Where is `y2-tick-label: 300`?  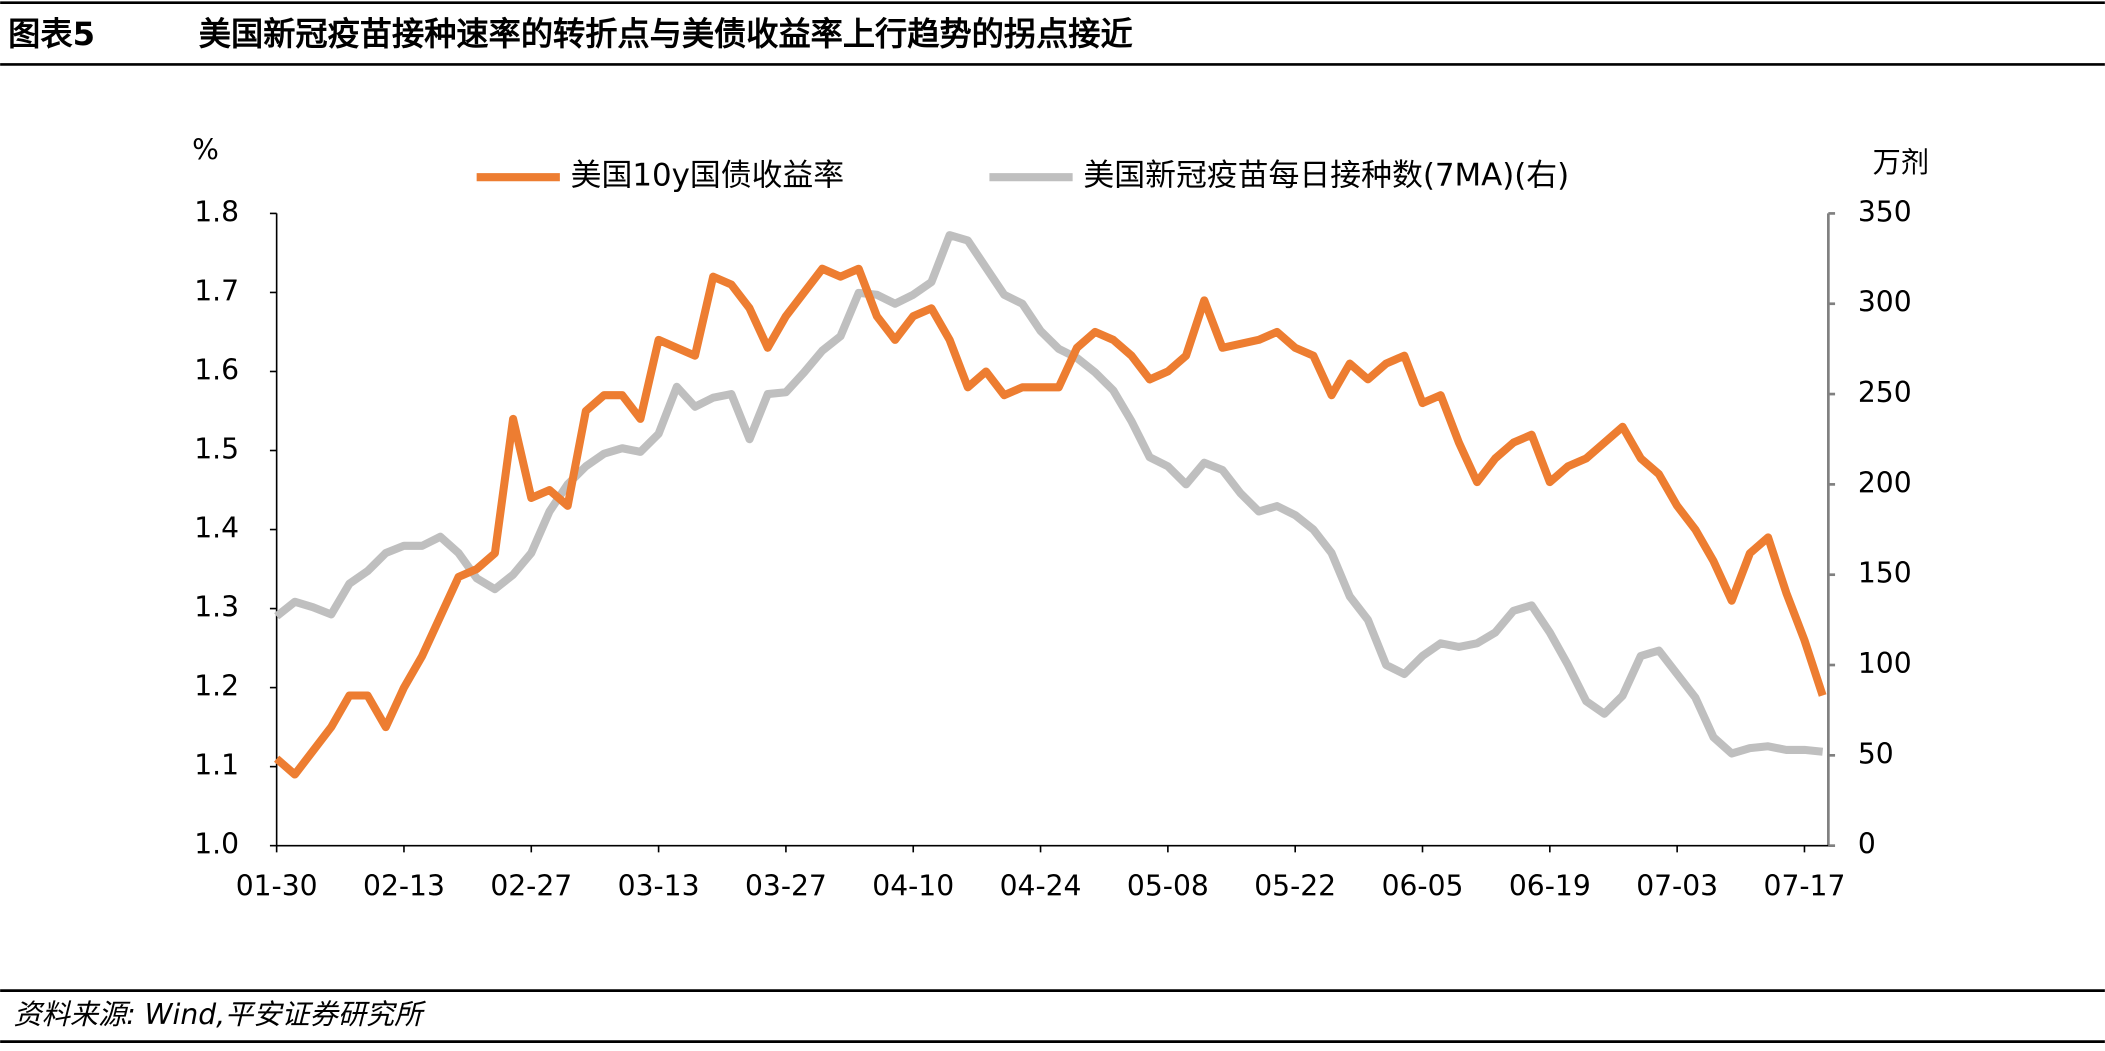
y2-tick-label: 300 is located at coordinates (1885, 302).